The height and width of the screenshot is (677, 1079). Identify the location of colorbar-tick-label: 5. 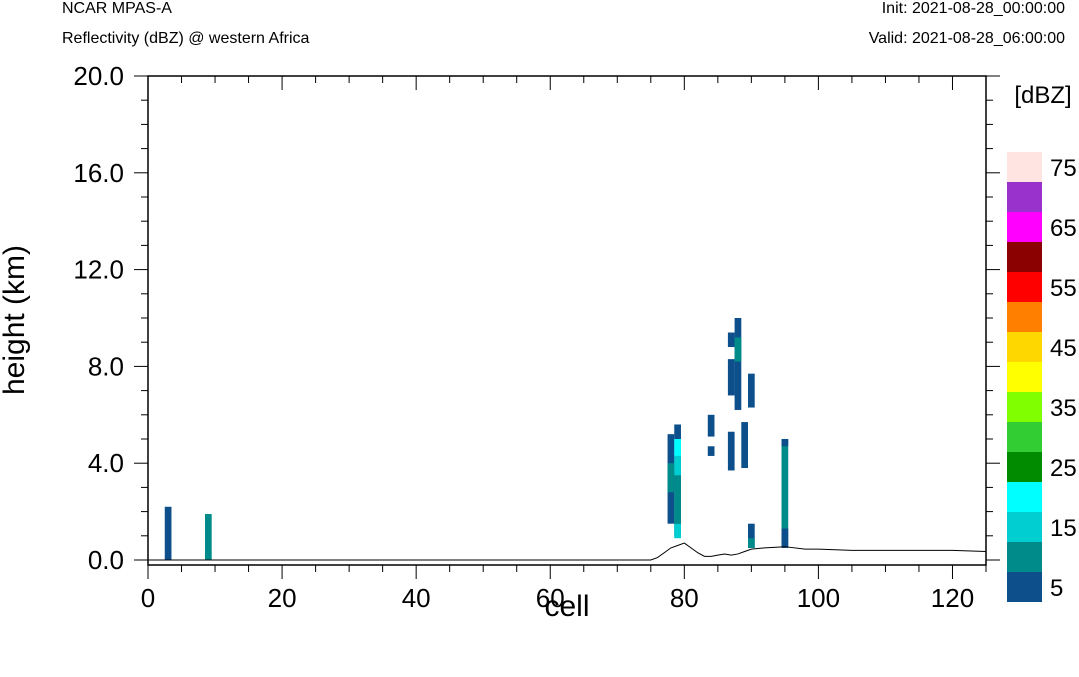
(1056, 588).